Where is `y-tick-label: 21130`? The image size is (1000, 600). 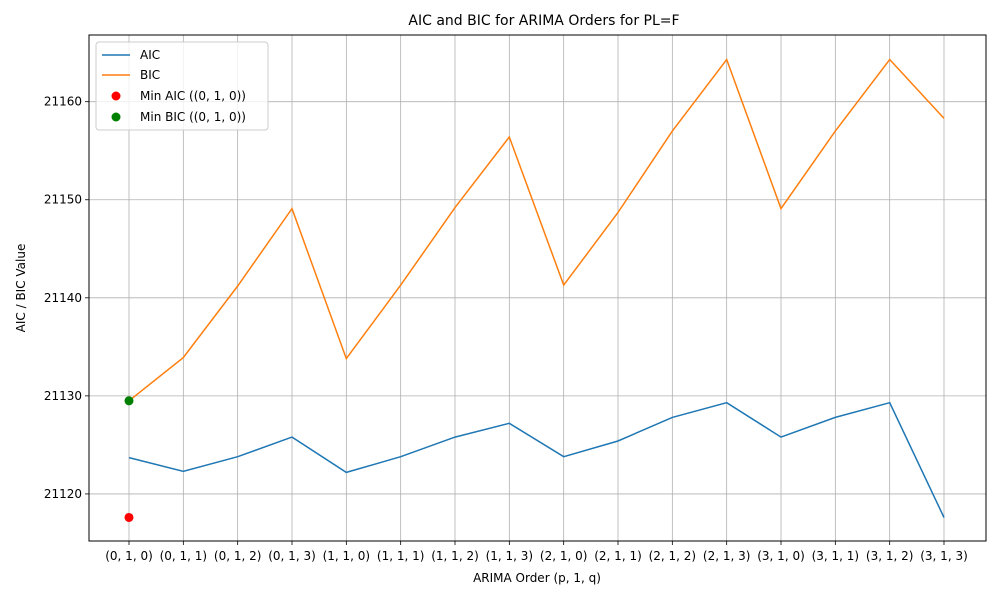
y-tick-label: 21130 is located at coordinates (63, 396).